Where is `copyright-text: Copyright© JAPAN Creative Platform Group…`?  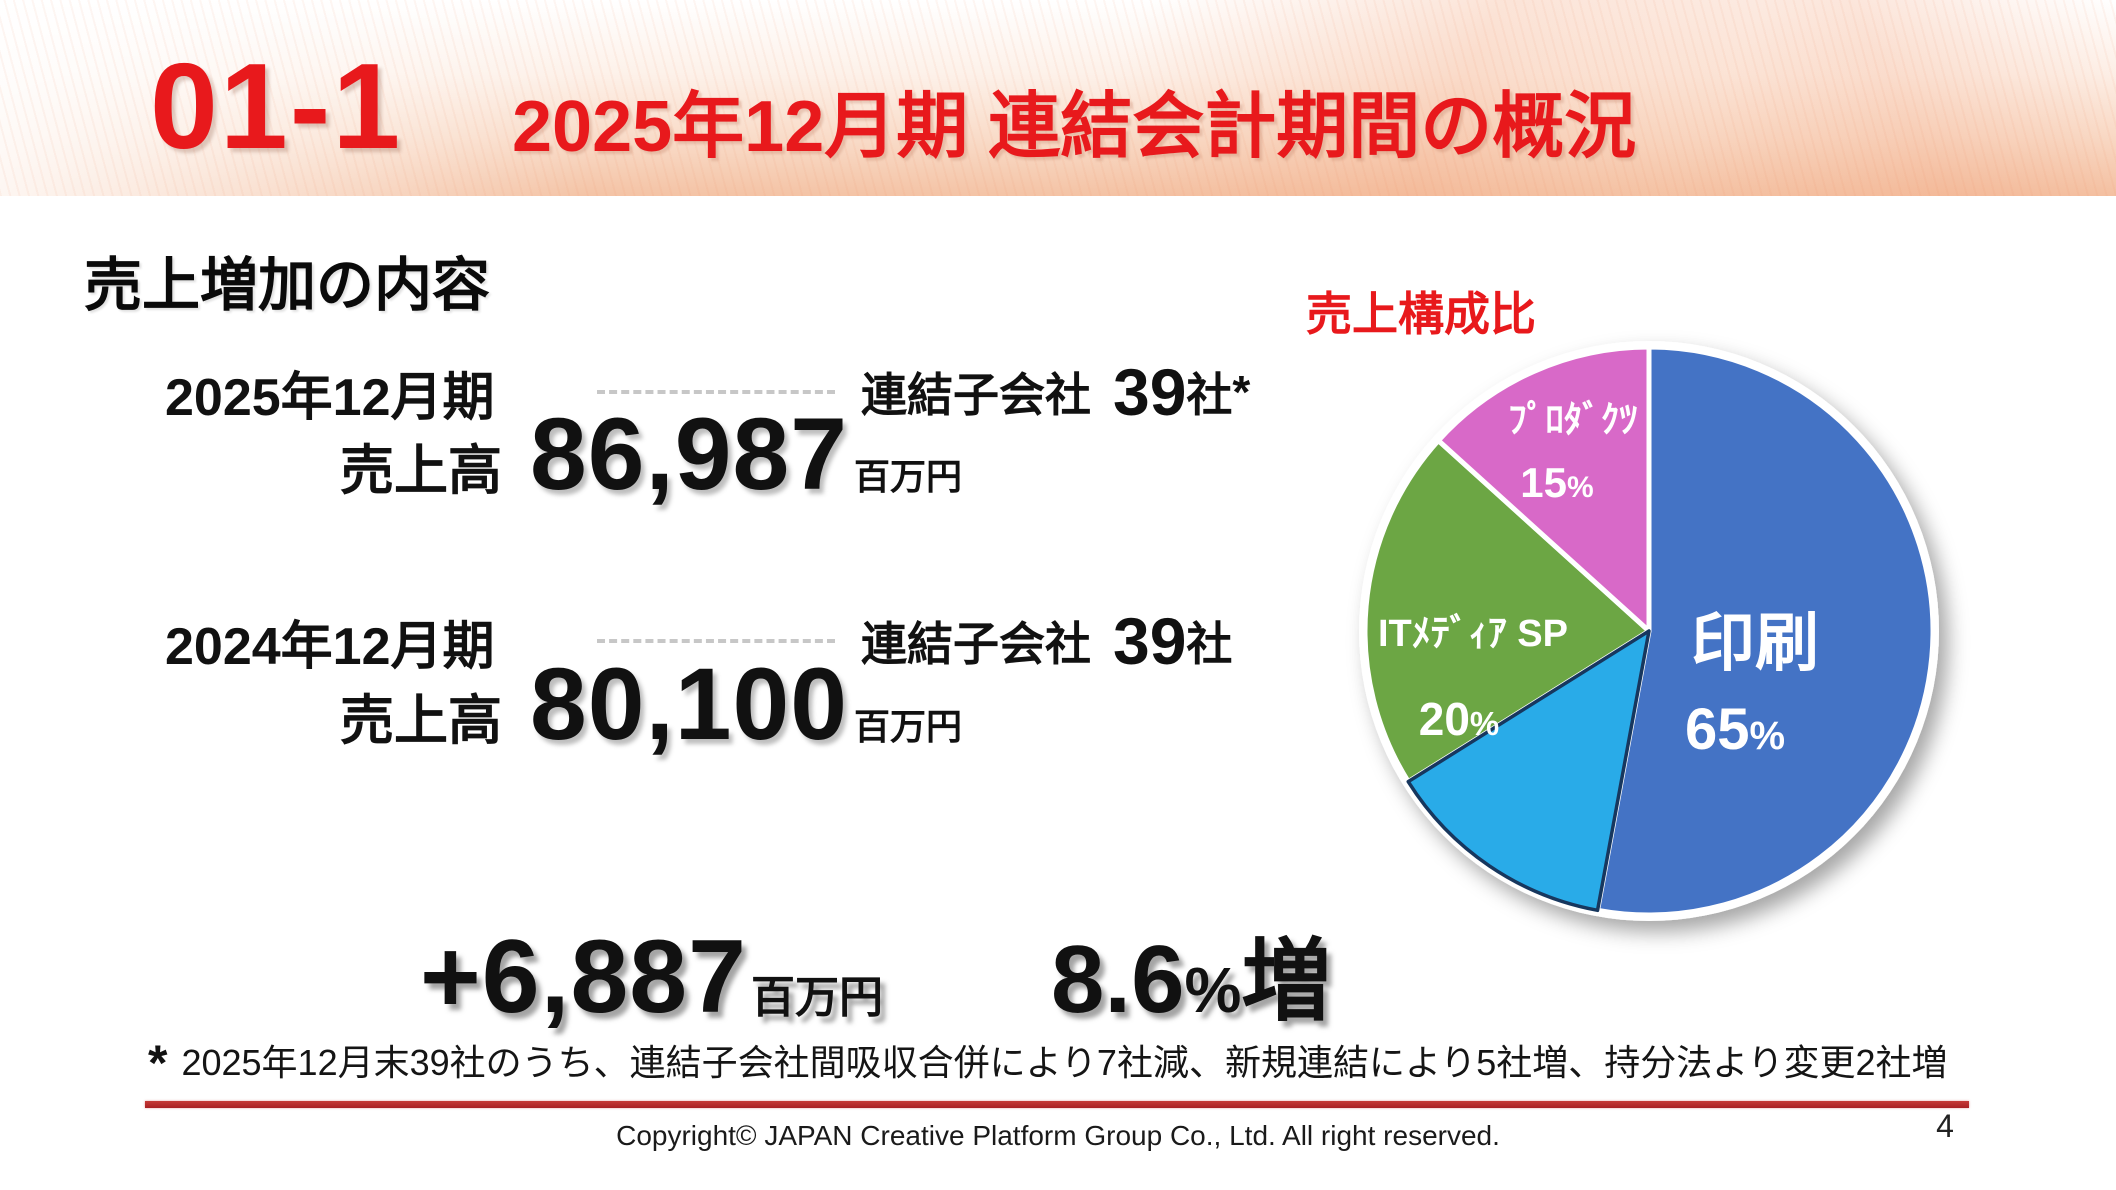 copyright-text: Copyright© JAPAN Creative Platform Group… is located at coordinates (1058, 1135).